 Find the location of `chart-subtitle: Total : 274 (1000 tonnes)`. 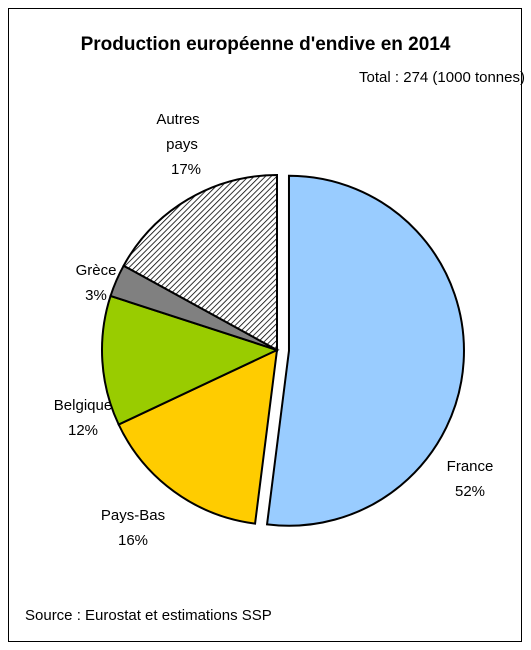

chart-subtitle: Total : 274 (1000 tonnes) is located at coordinates (442, 77).